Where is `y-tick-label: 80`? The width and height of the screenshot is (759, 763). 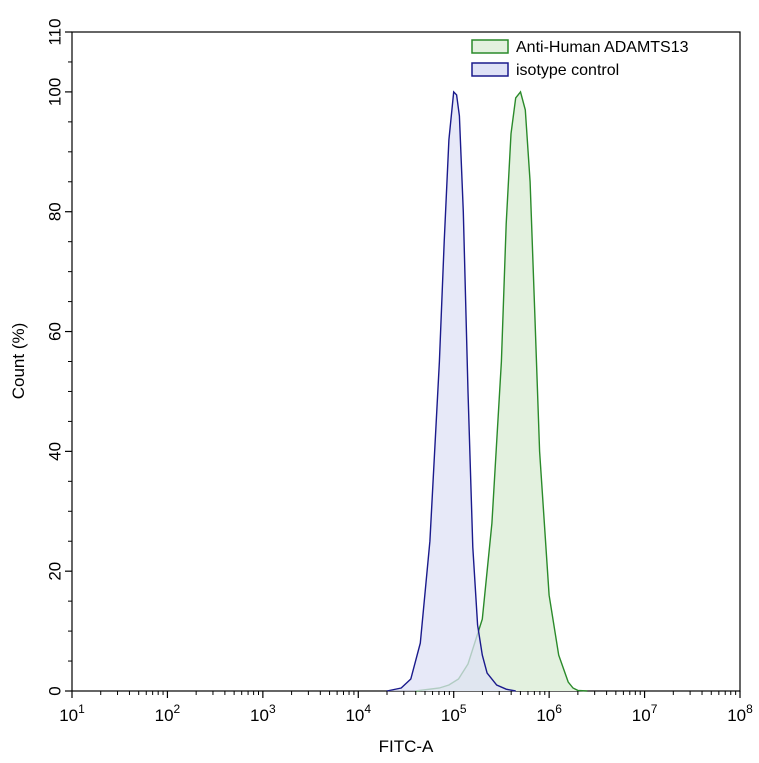
y-tick-label: 80 is located at coordinates (55, 211).